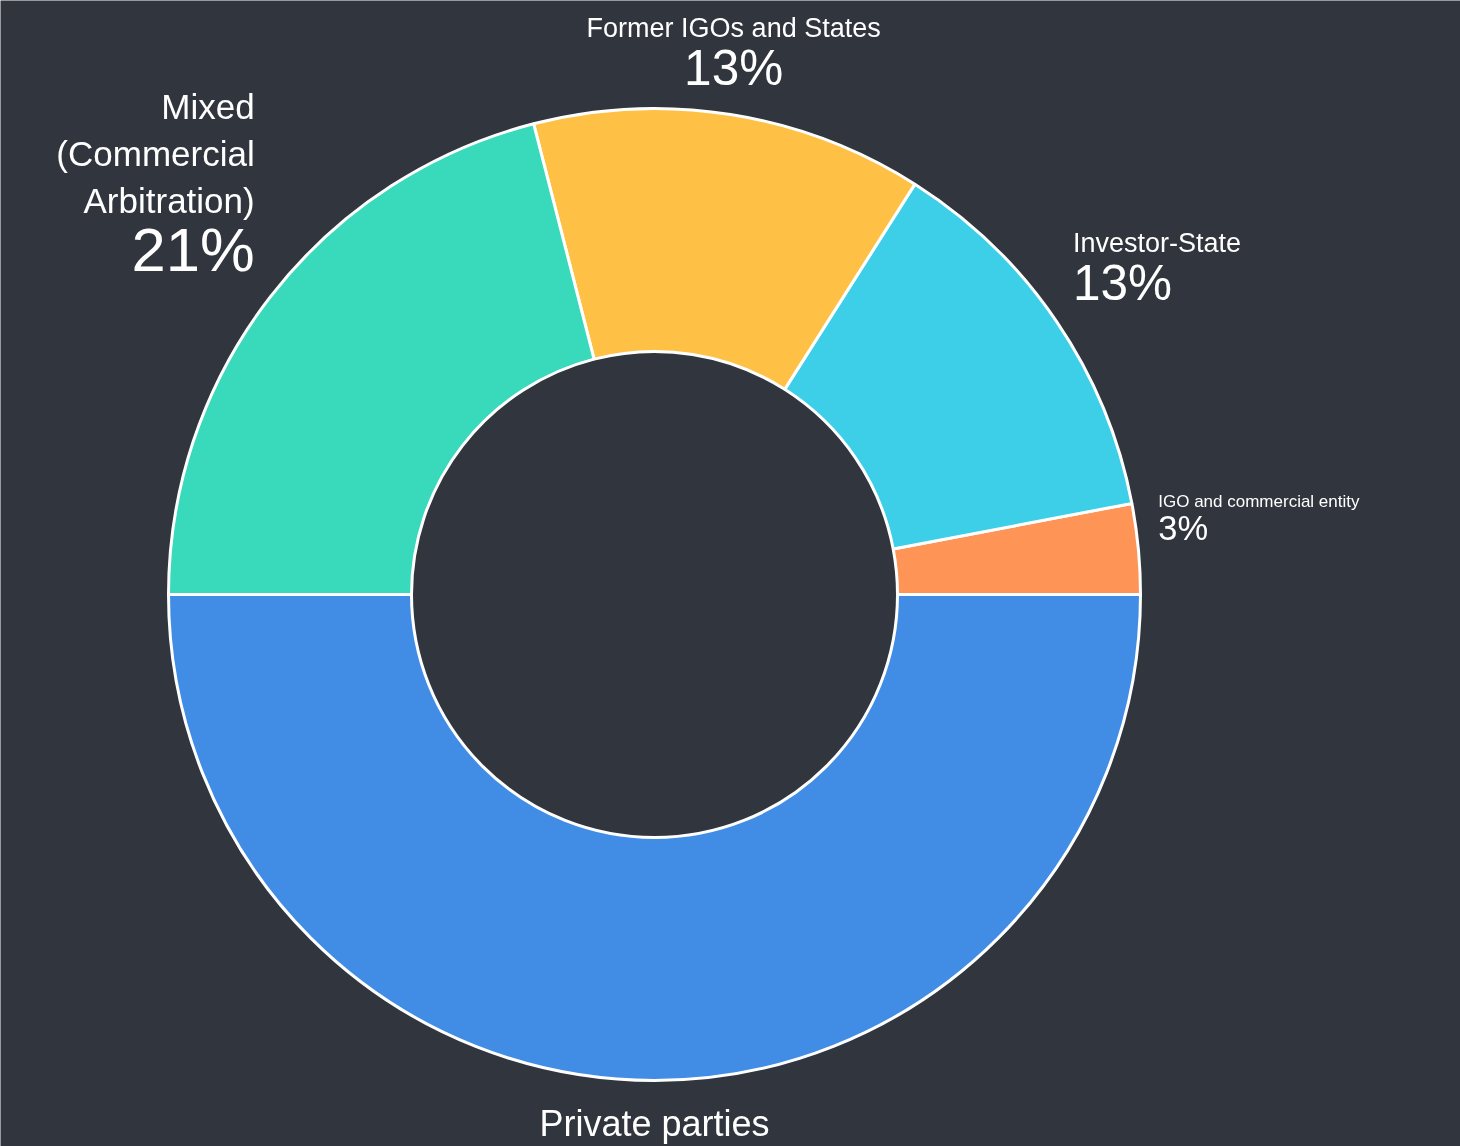 The image size is (1460, 1146). Describe the element at coordinates (1259, 501) in the screenshot. I see `slice-label: IGO and commercial entity` at that location.